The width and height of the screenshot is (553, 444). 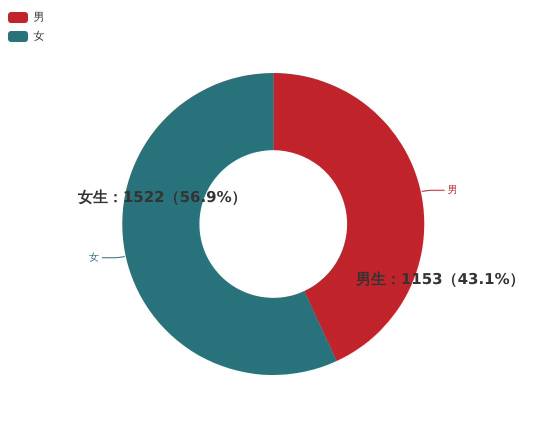 What do you see at coordinates (39, 17) in the screenshot?
I see `legend-label: 男` at bounding box center [39, 17].